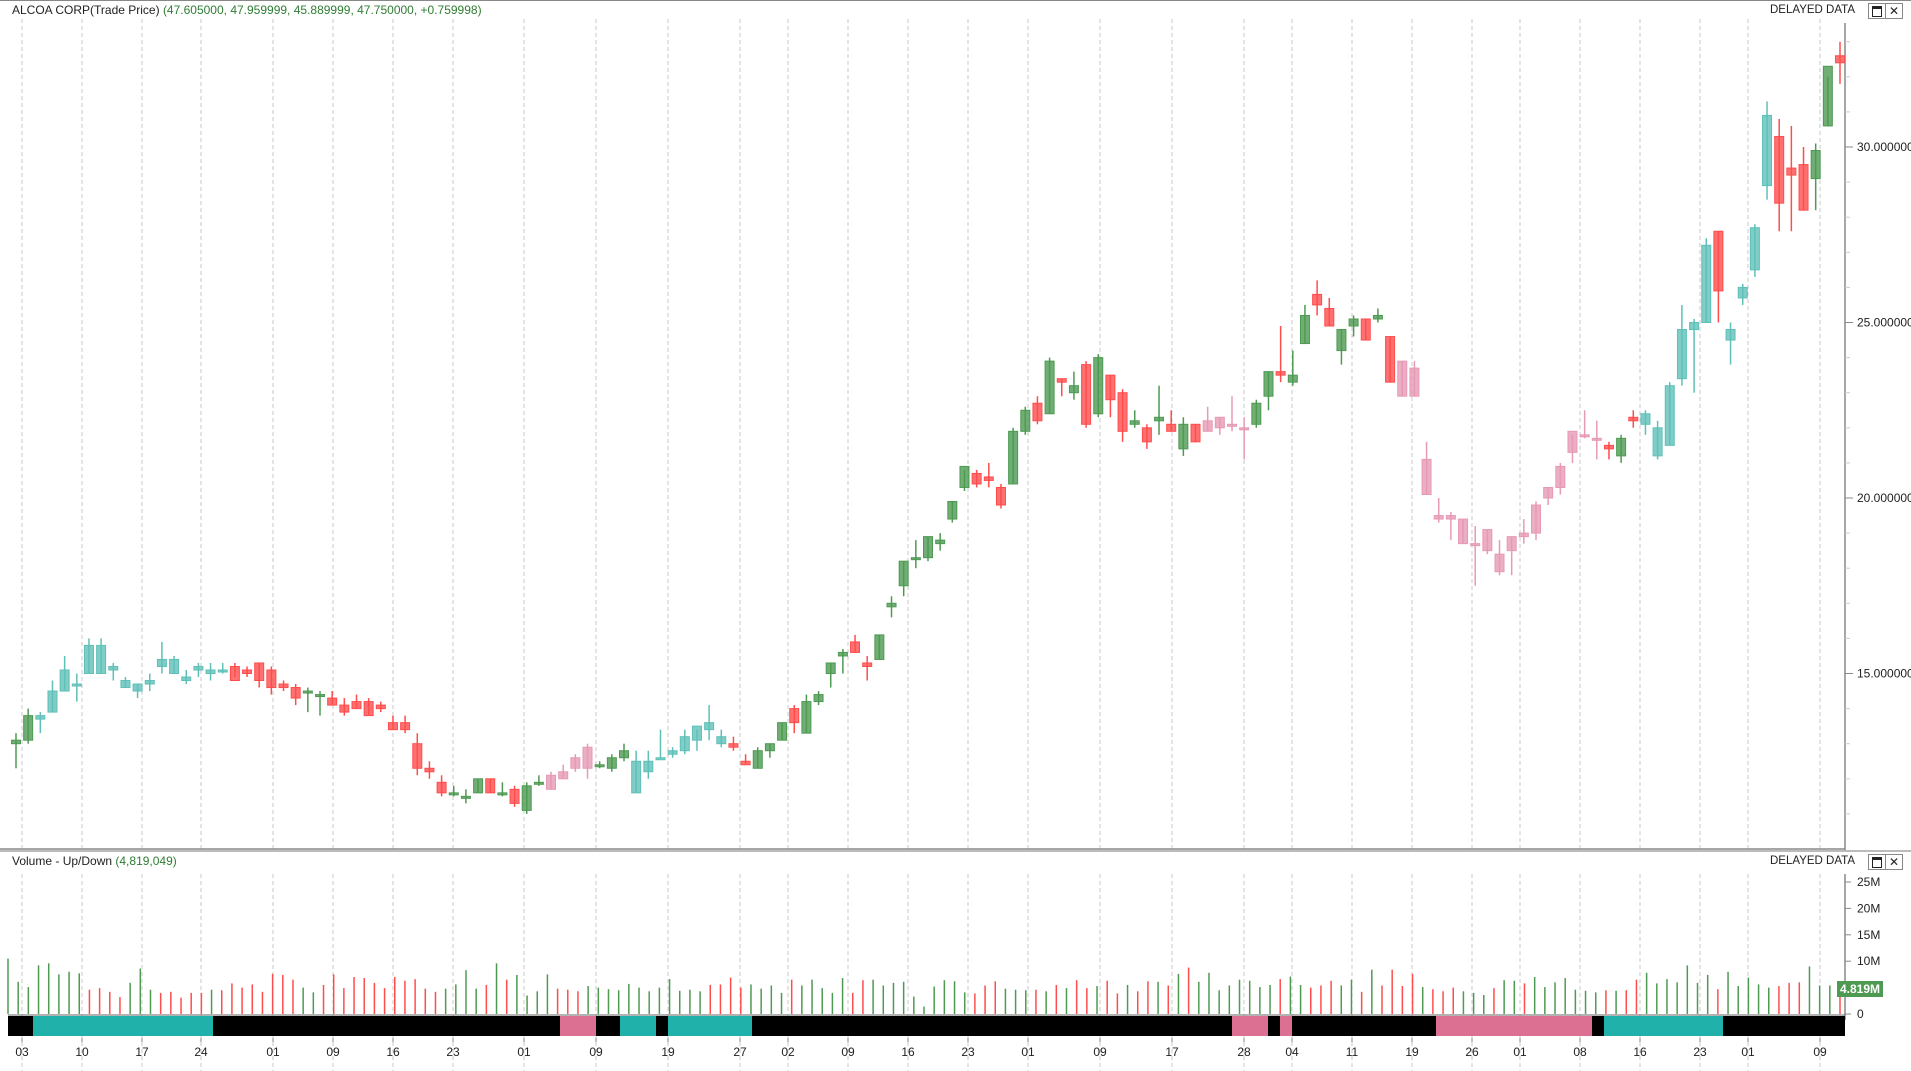 This screenshot has height=1071, width=1911. I want to click on svg-text: 10, so click(82, 1052).